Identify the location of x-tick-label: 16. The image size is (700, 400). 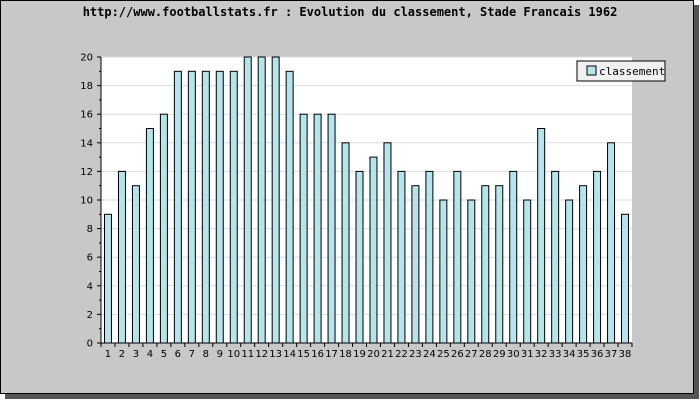
(317, 354).